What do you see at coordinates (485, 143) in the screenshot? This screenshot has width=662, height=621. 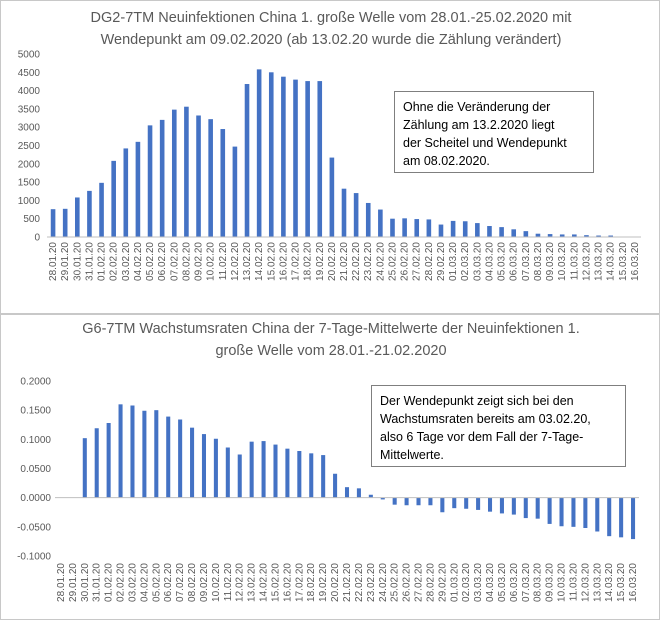 I see `annotation-top-line: der Scheitel und Wendepunkt` at bounding box center [485, 143].